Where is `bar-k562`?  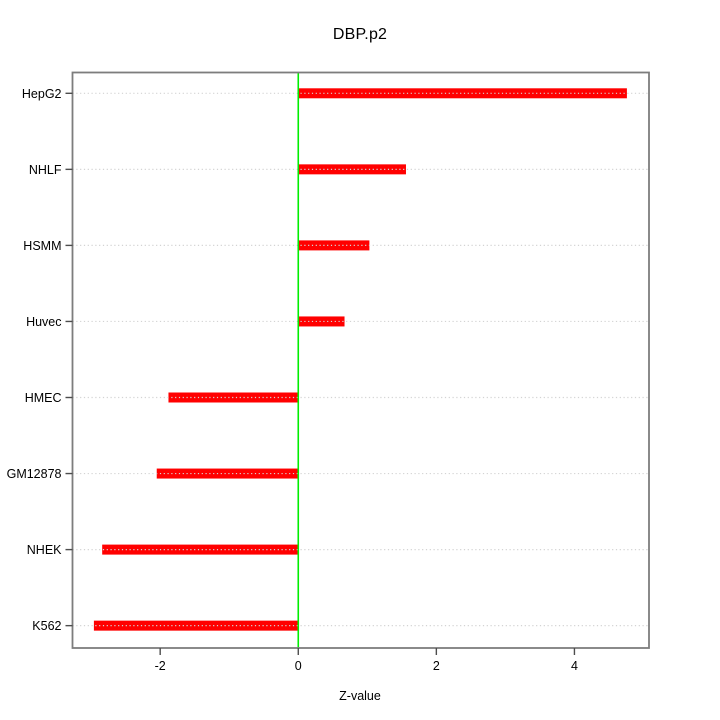
bar-k562 is located at coordinates (196, 625).